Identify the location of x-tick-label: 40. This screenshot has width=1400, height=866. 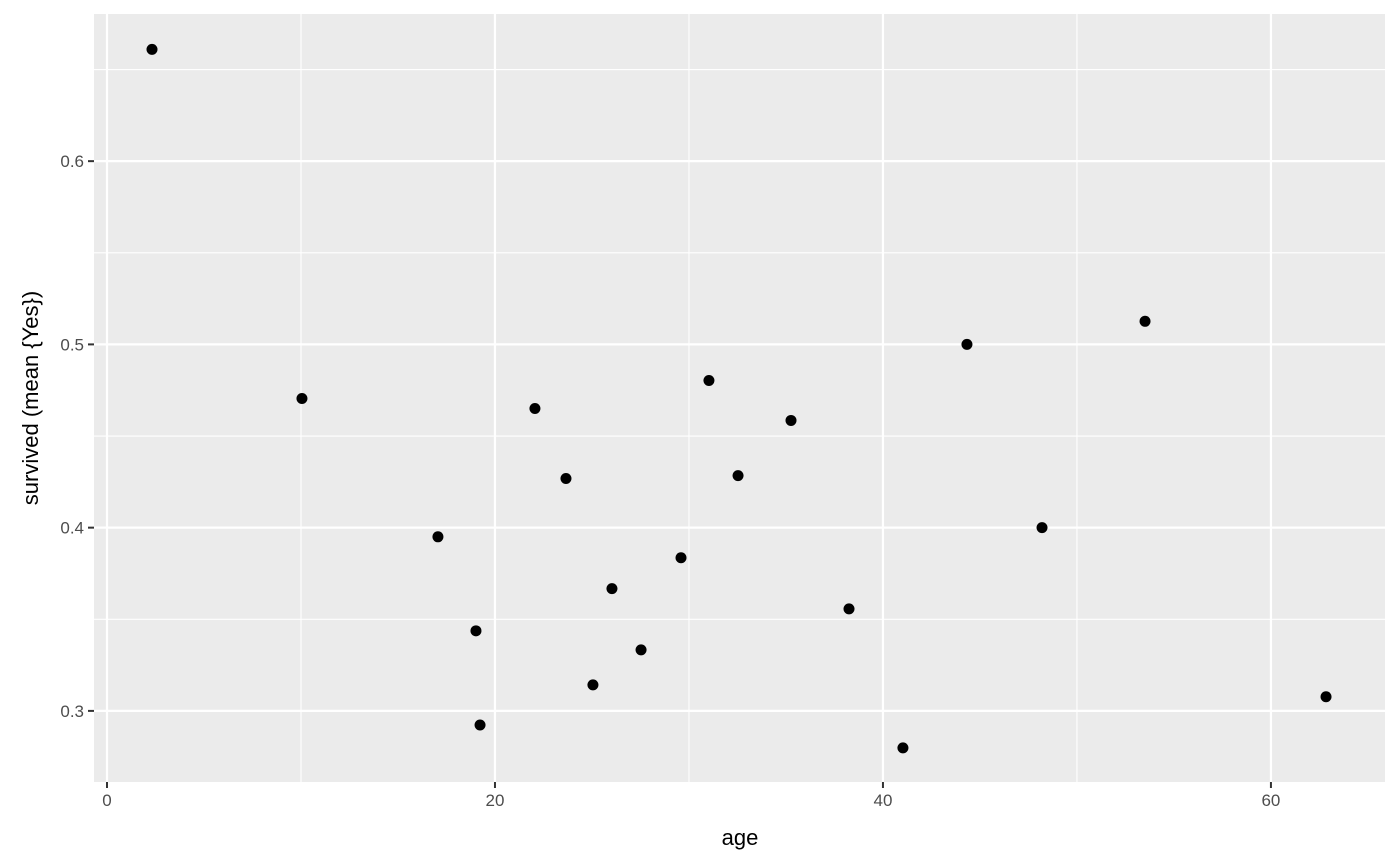
(882, 800).